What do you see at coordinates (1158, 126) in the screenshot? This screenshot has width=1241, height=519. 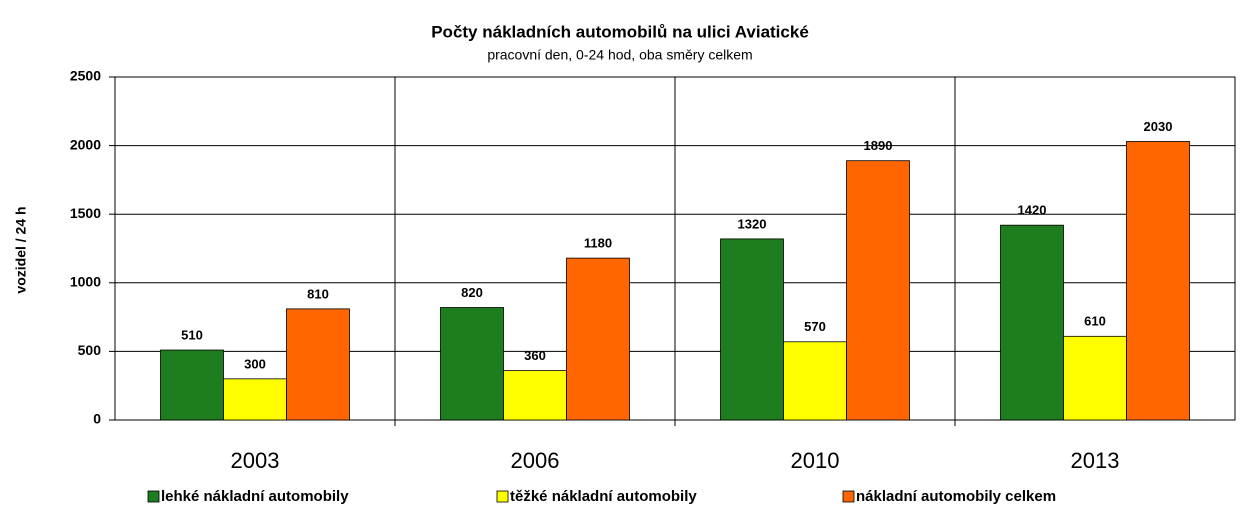 I see `data-label: 2030` at bounding box center [1158, 126].